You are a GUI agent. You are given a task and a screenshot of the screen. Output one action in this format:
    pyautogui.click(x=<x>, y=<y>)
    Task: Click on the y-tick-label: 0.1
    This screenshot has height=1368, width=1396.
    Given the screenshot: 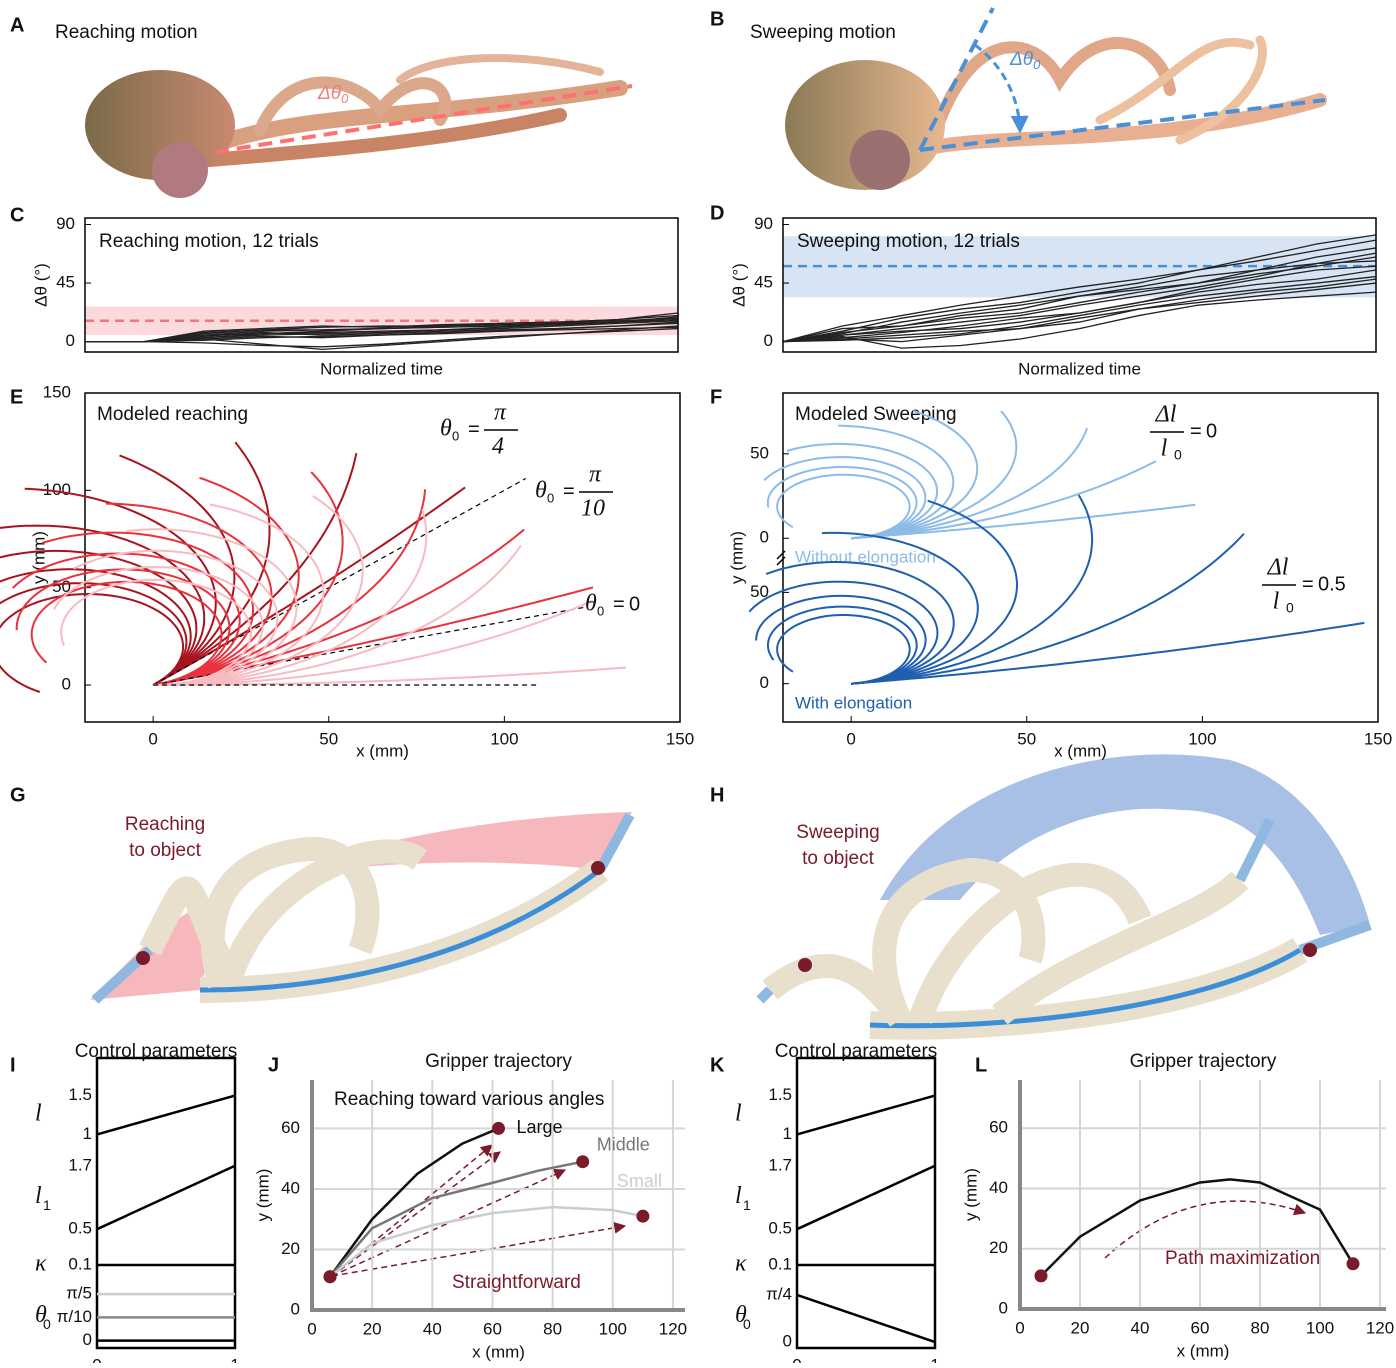 What is the action you would take?
    pyautogui.click(x=80, y=1264)
    